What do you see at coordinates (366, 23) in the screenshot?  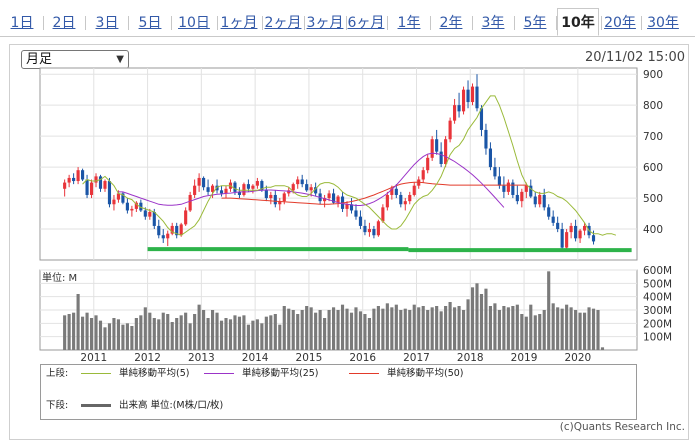 I see `tab-8: 6ヶ月` at bounding box center [366, 23].